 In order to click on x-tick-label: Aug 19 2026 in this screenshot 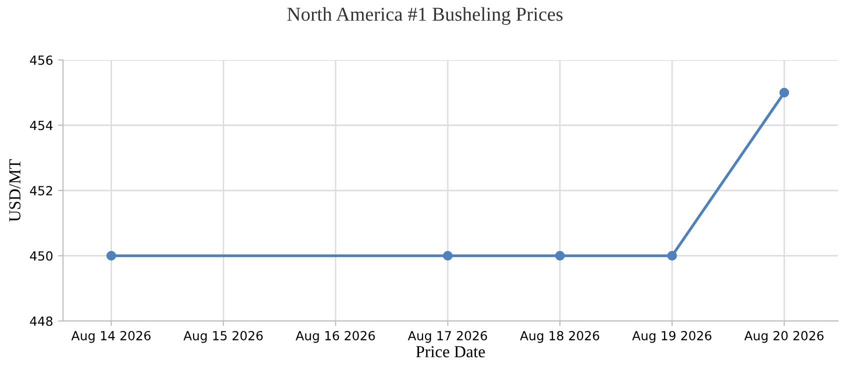, I will do `click(672, 336)`.